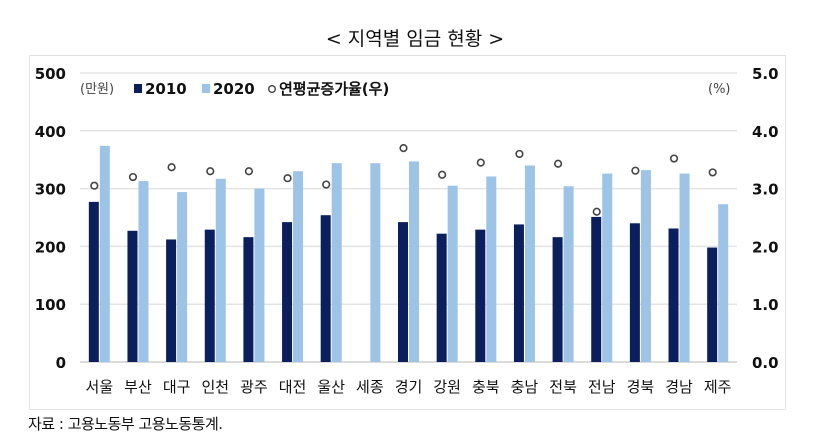  I want to click on x-tick-label: 충남, so click(525, 387).